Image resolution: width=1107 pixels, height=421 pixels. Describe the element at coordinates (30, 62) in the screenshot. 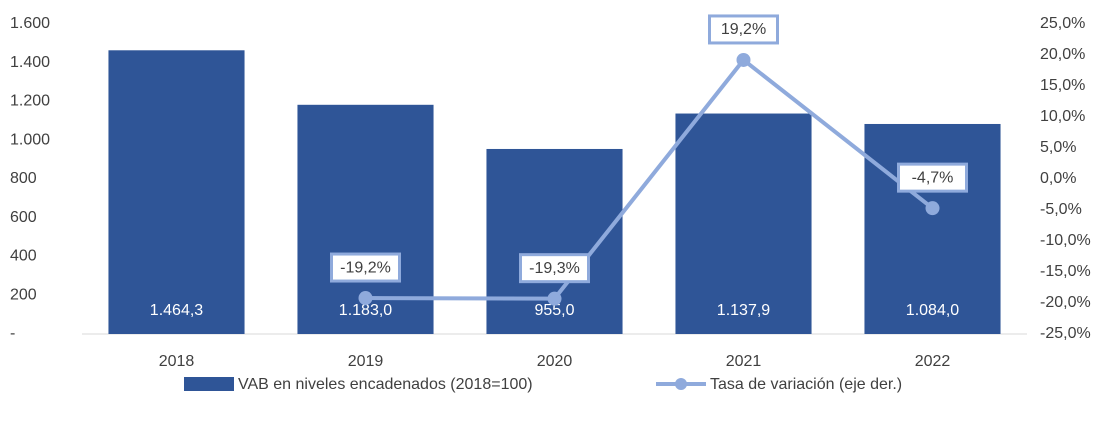

I see `y-tick-label: 1.400` at that location.